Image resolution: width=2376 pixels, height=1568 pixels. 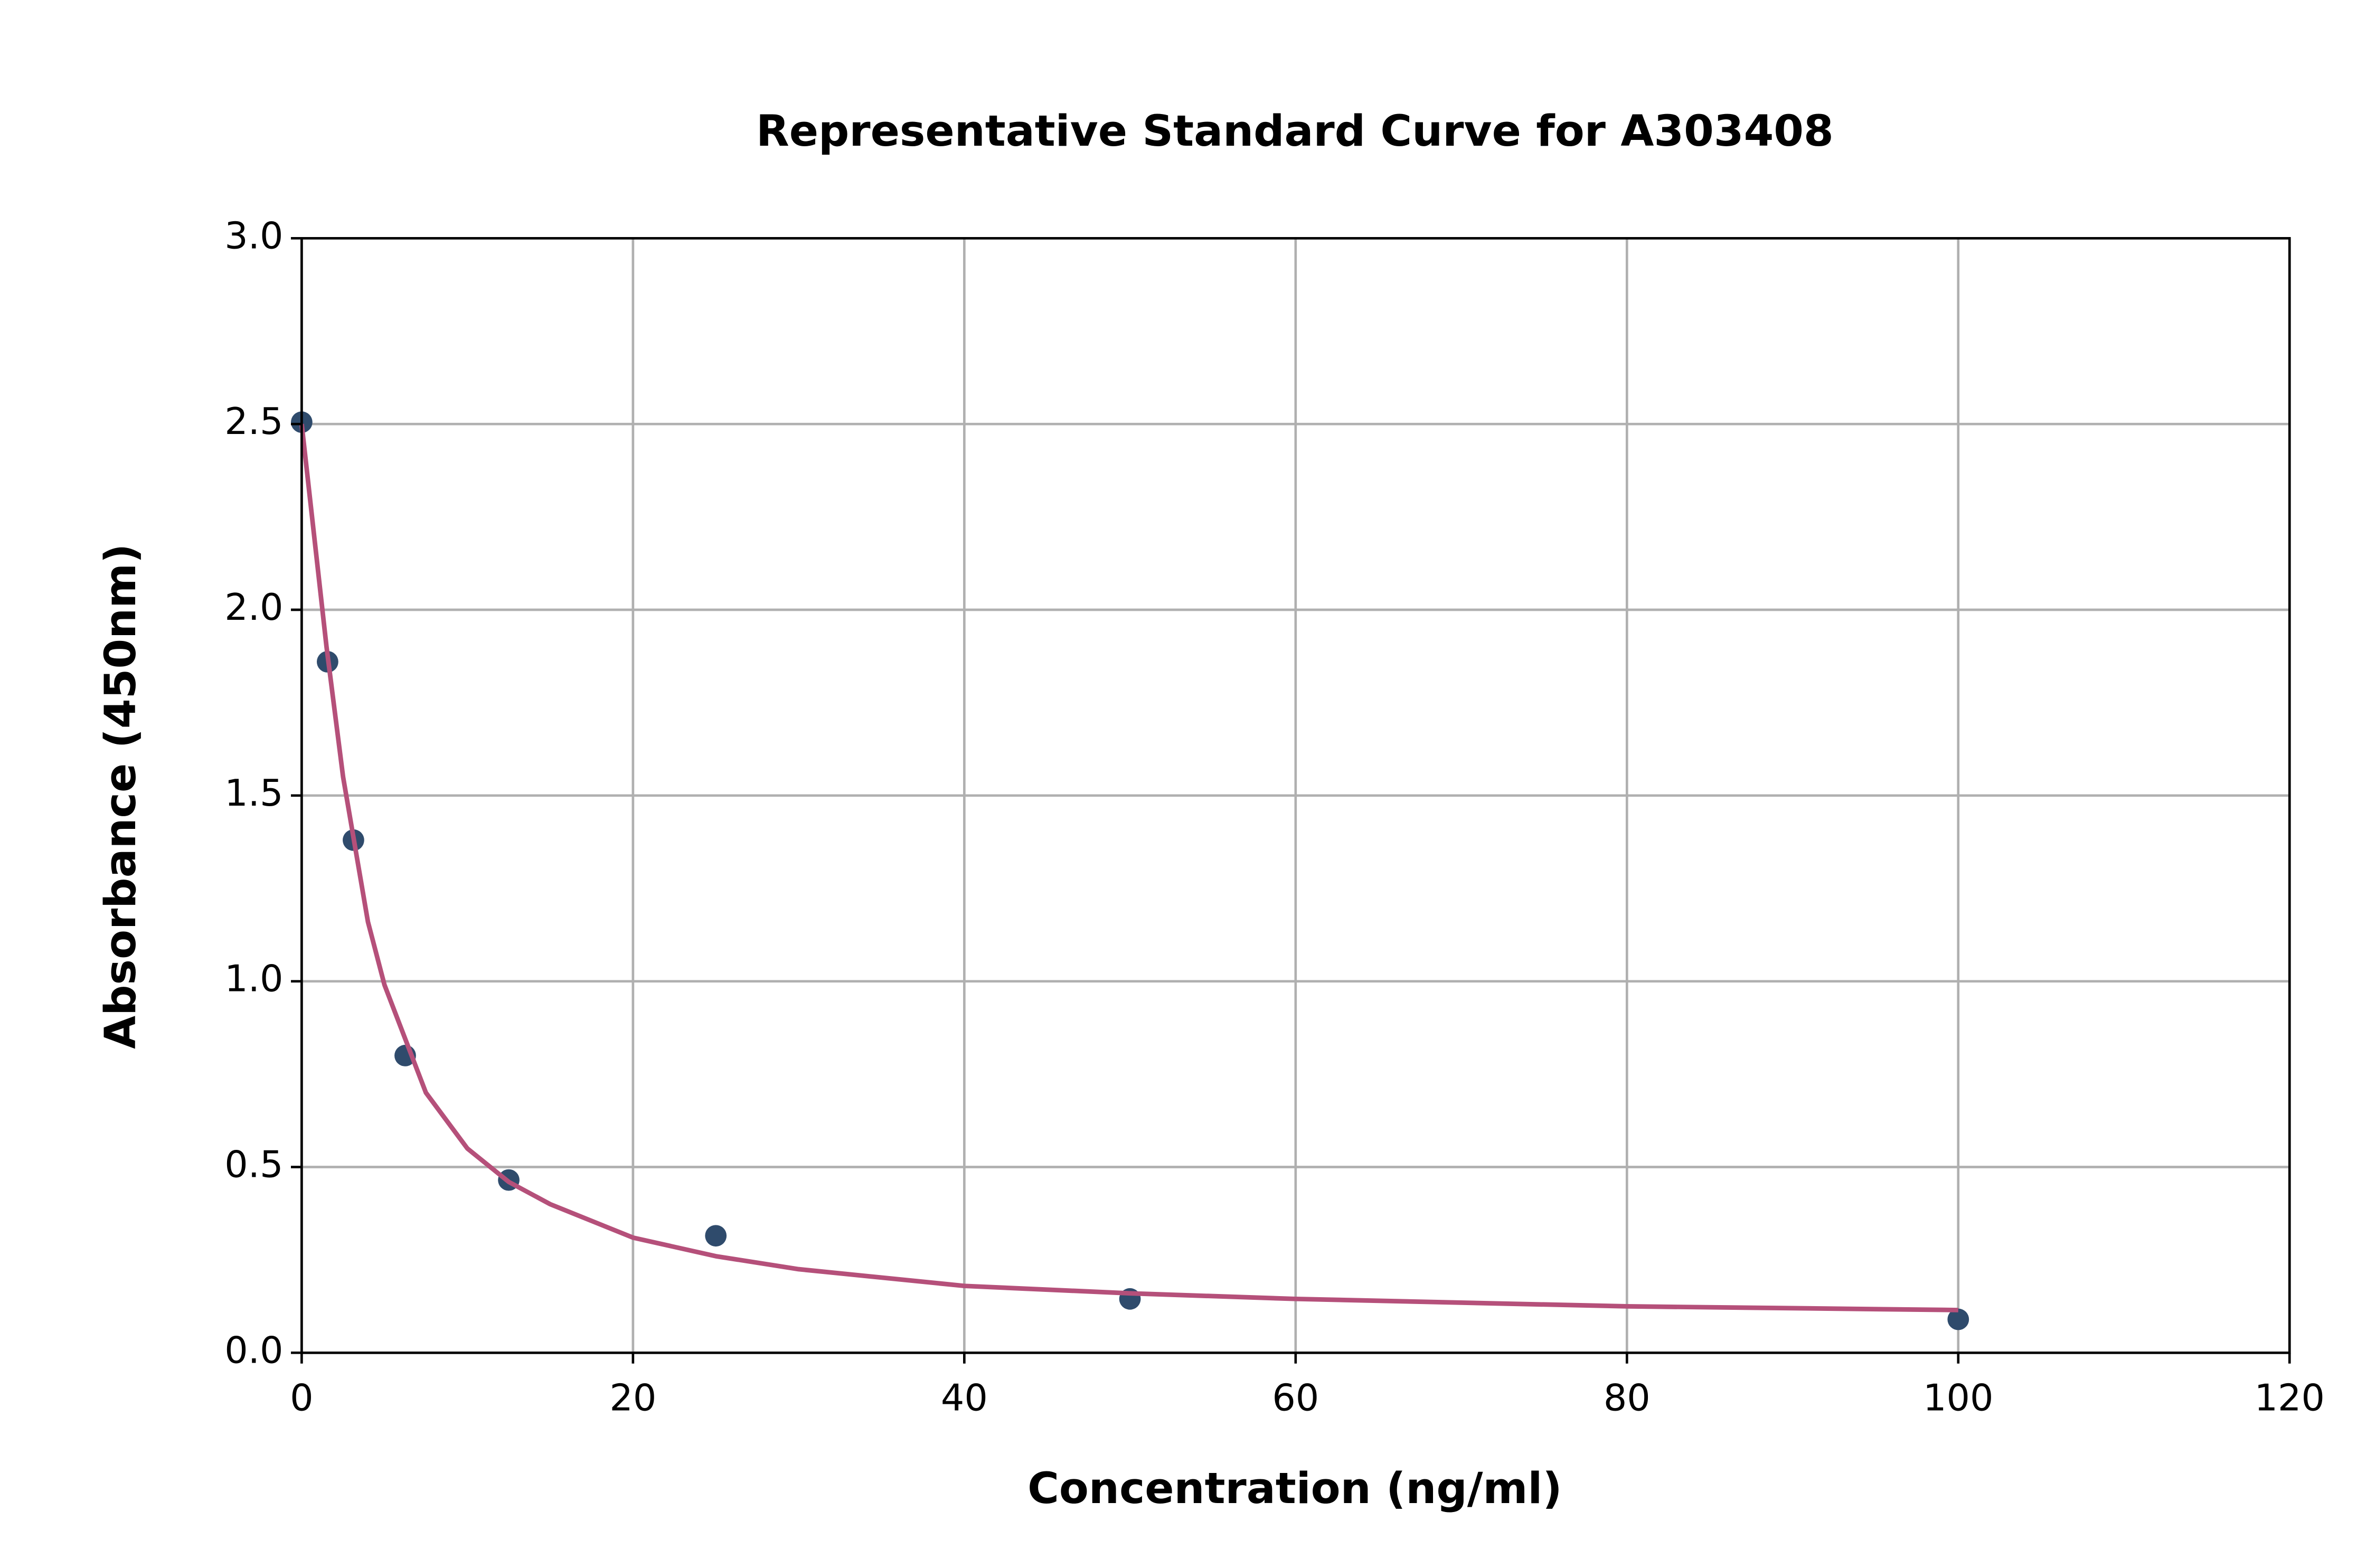 What do you see at coordinates (1296, 1398) in the screenshot?
I see `x-tick-label: 60` at bounding box center [1296, 1398].